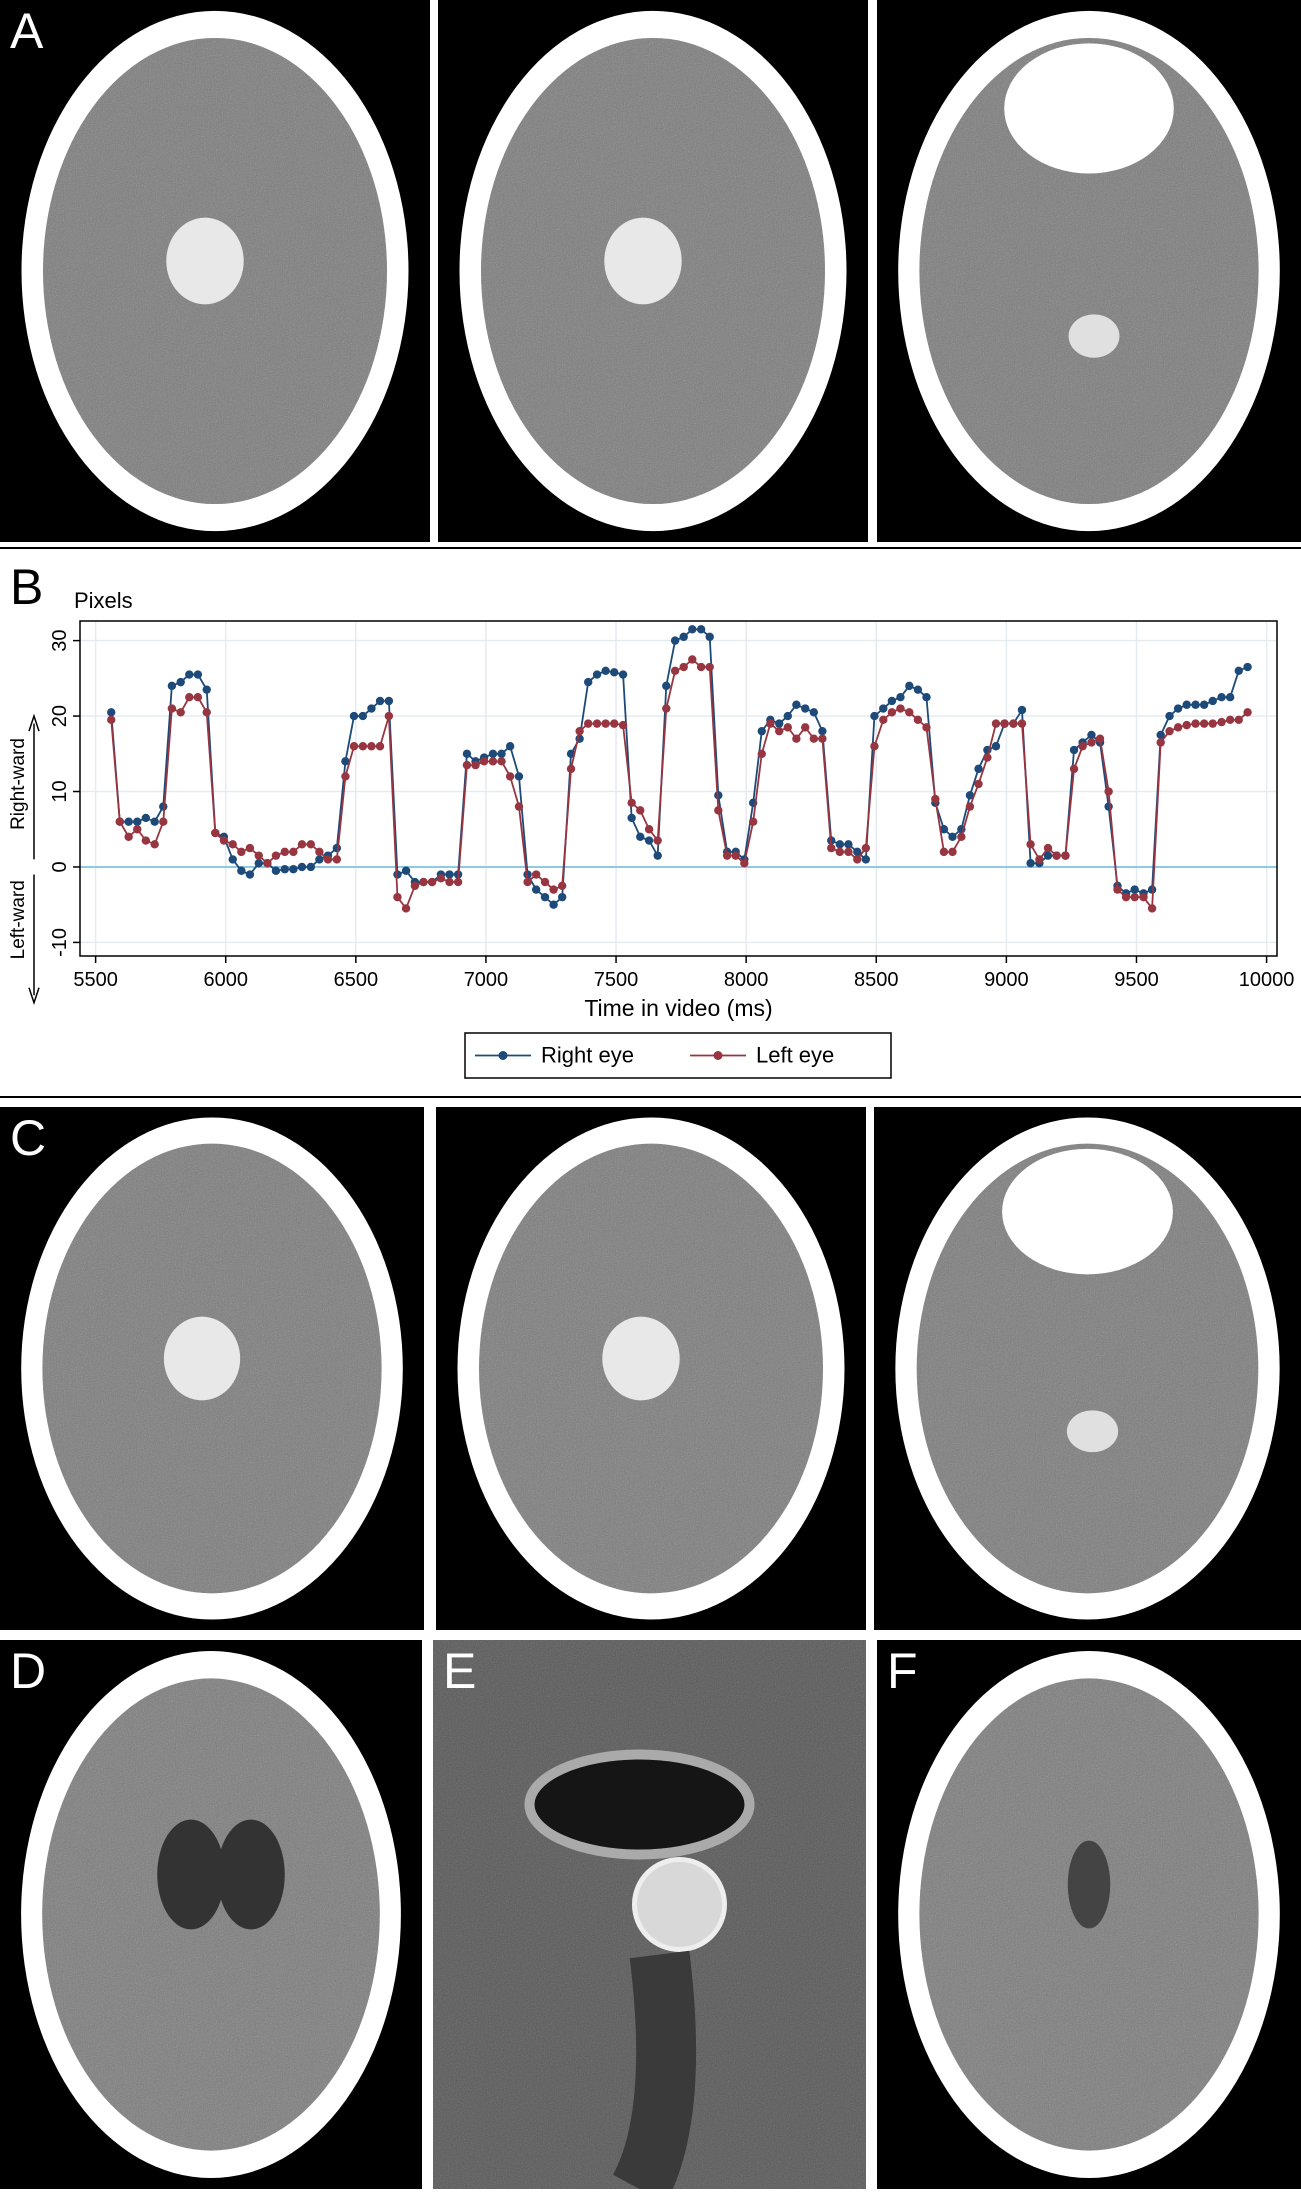  I want to click on ventricle, so click(251, 1874).